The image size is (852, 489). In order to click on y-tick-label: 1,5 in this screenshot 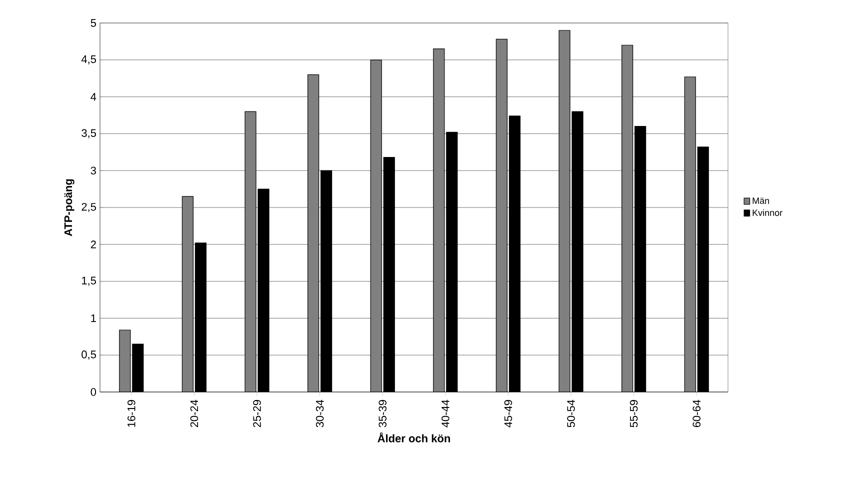, I will do `click(89, 281)`.